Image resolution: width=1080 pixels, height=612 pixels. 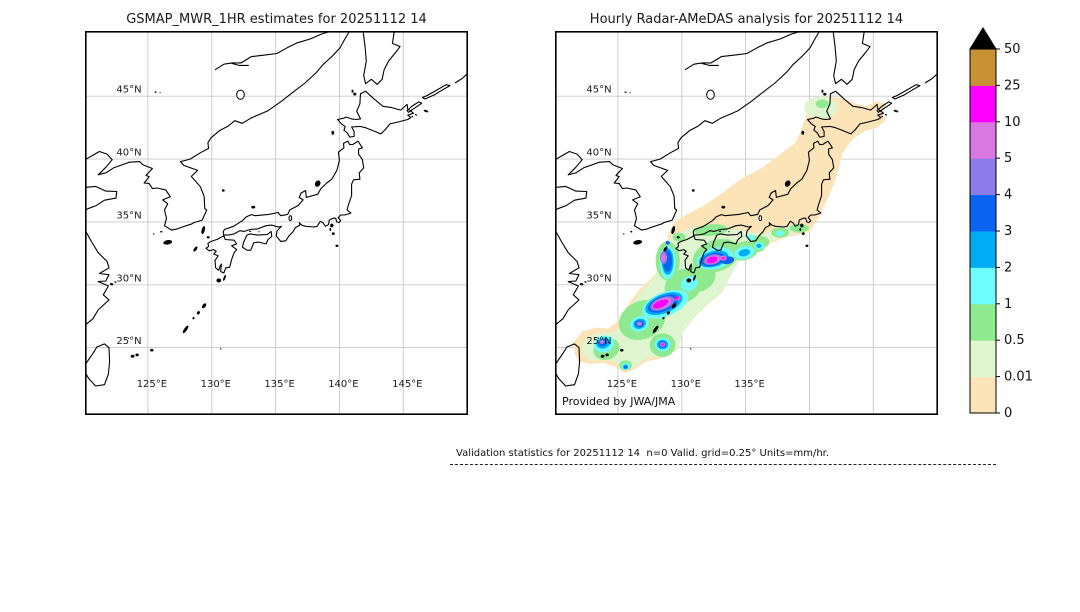 What do you see at coordinates (983, 231) in the screenshot?
I see `colorbar-segments` at bounding box center [983, 231].